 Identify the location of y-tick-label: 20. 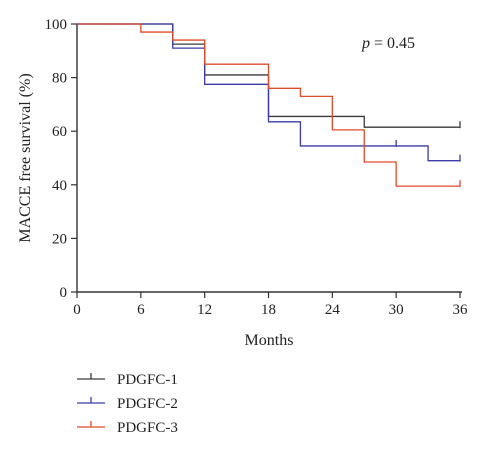
(59, 239).